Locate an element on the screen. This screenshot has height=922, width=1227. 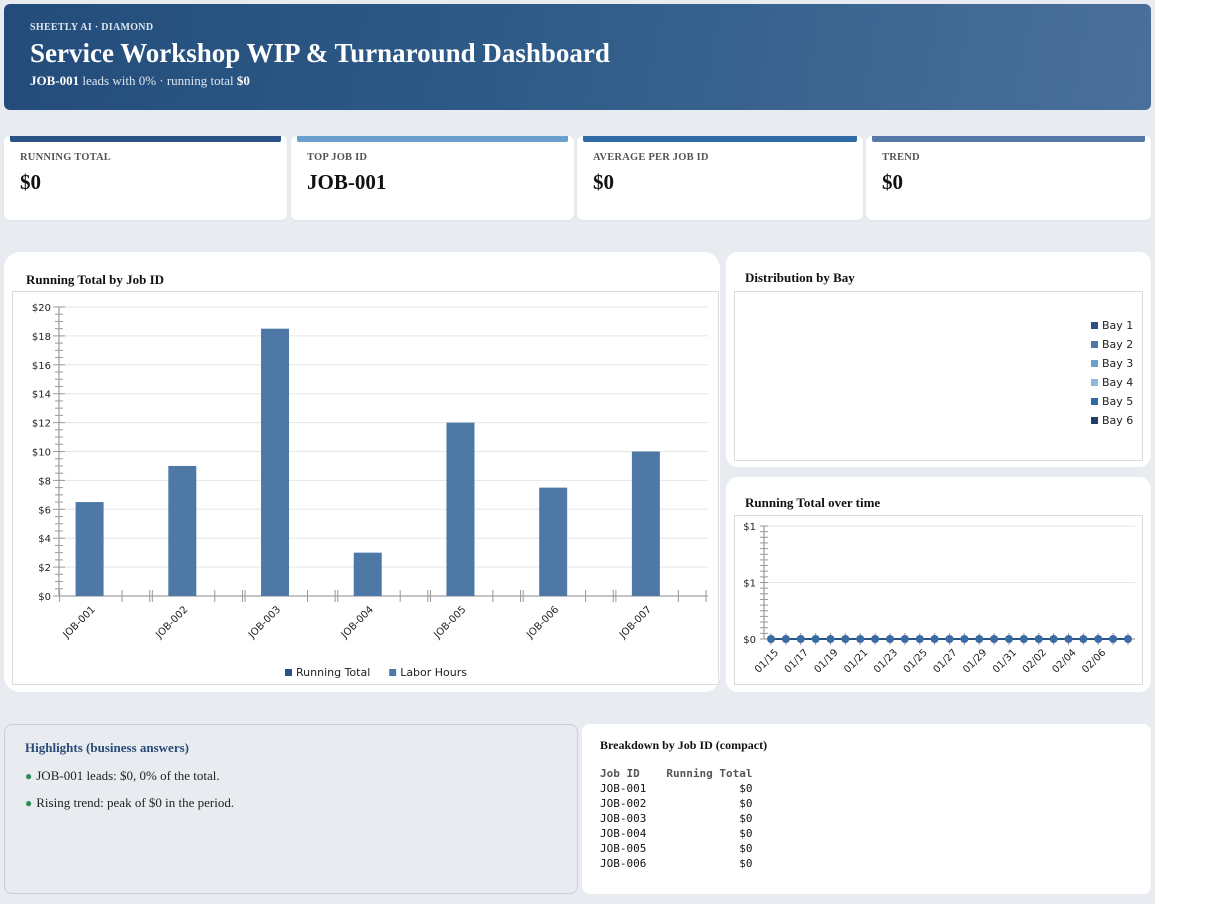
legend-label: Bay 5 is located at coordinates (1117, 401).